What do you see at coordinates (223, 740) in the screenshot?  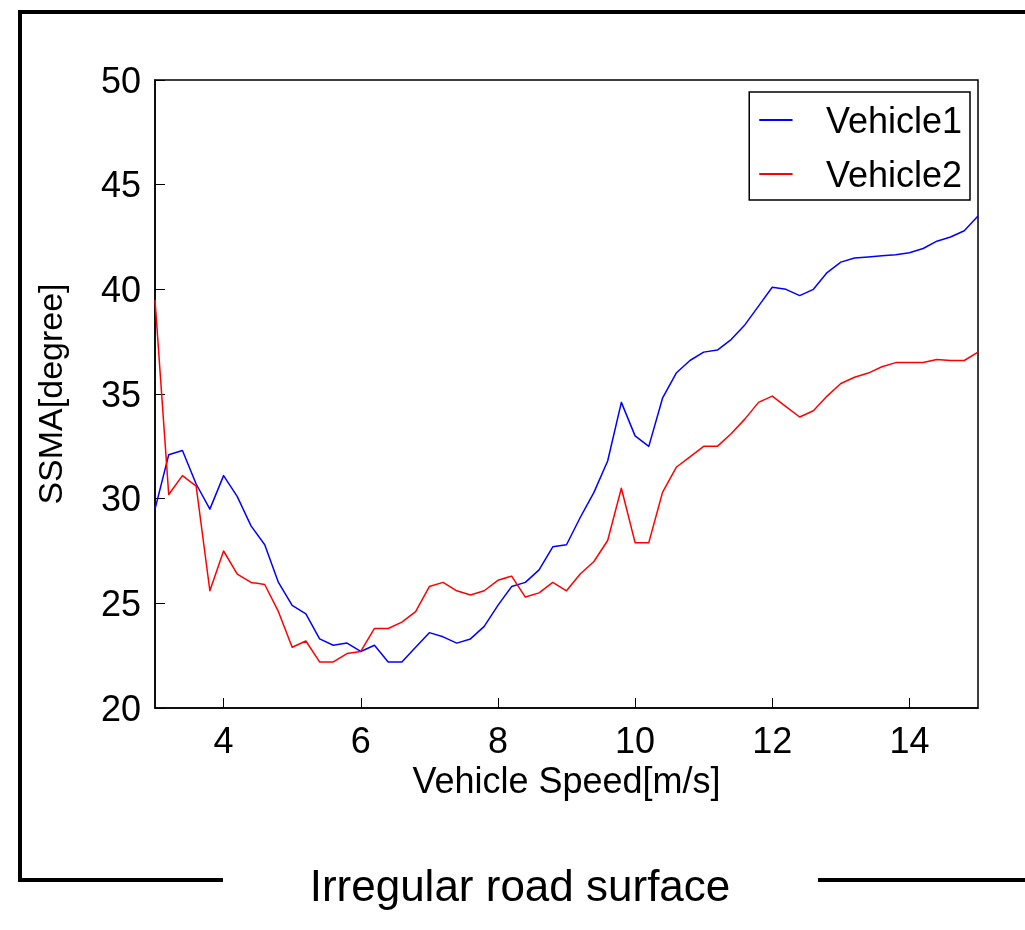 I see `x-tick-label: 4` at bounding box center [223, 740].